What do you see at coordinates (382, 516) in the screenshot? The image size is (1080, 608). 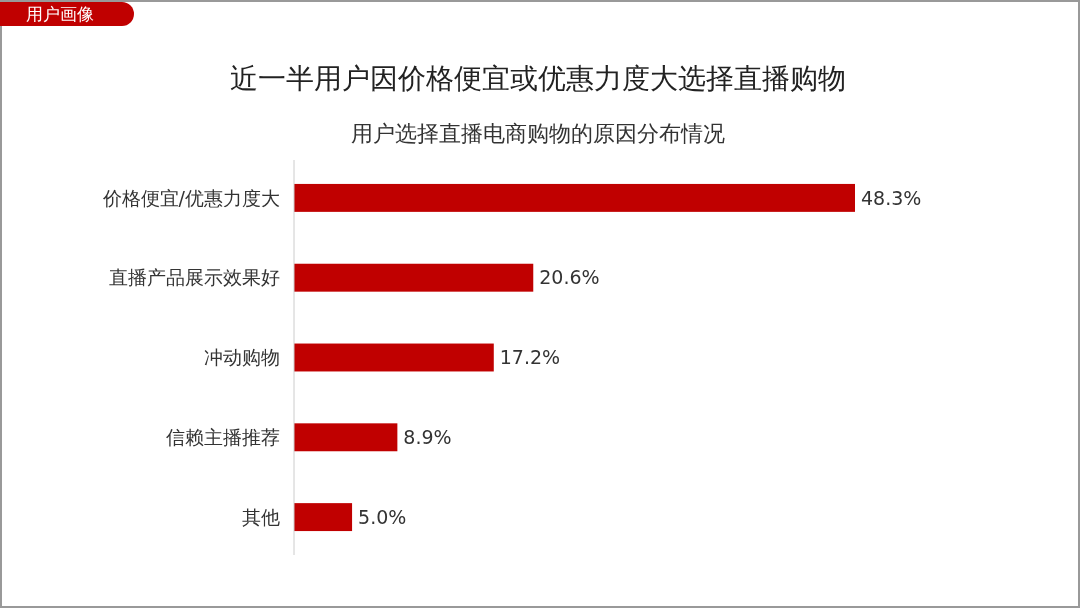 I see `data-label: 5.0%` at bounding box center [382, 516].